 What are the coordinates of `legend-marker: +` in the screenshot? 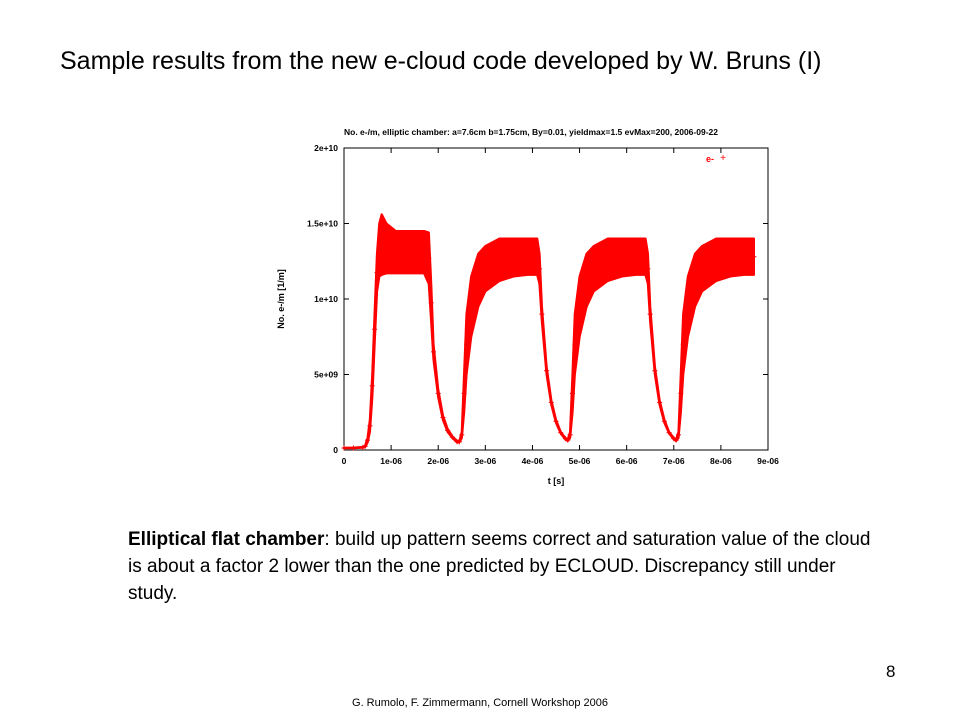 It's located at (723, 158).